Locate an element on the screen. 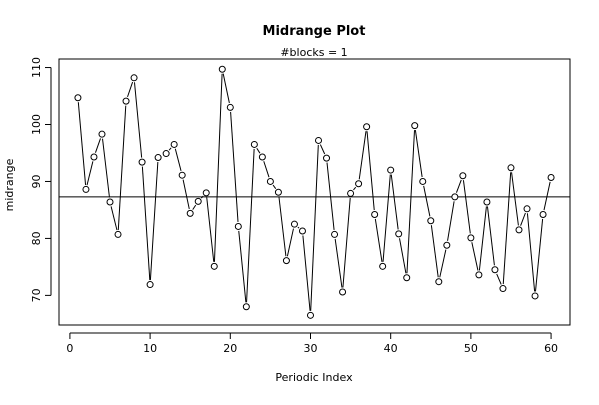 The image size is (599, 405). x-tick-label: 40 is located at coordinates (391, 348).